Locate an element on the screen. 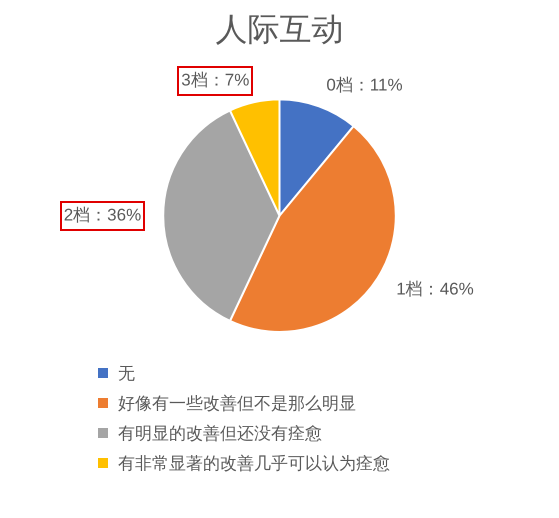 The width and height of the screenshot is (559, 518). chart-title: 人际互动 is located at coordinates (280, 29).